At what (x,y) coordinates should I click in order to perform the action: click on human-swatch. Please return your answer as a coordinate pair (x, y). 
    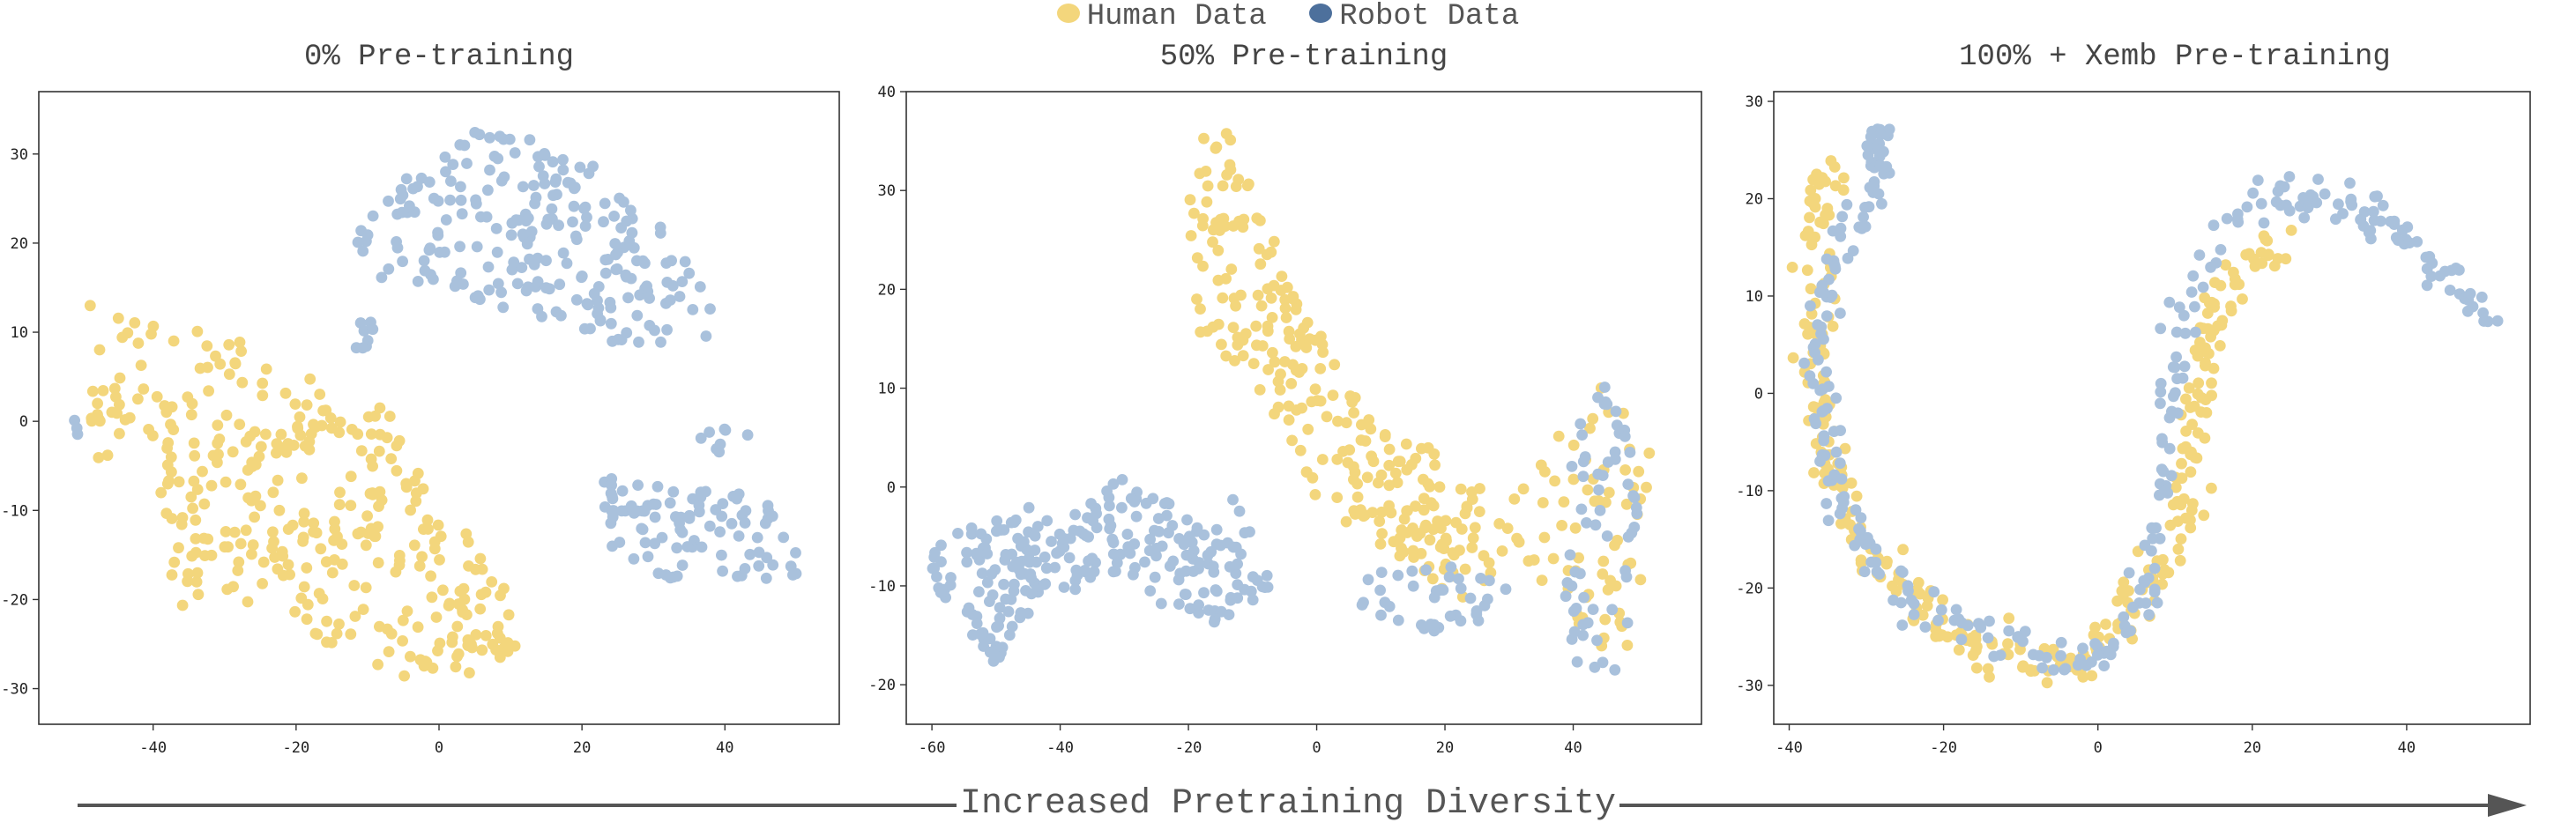
    Looking at the image, I should click on (1068, 14).